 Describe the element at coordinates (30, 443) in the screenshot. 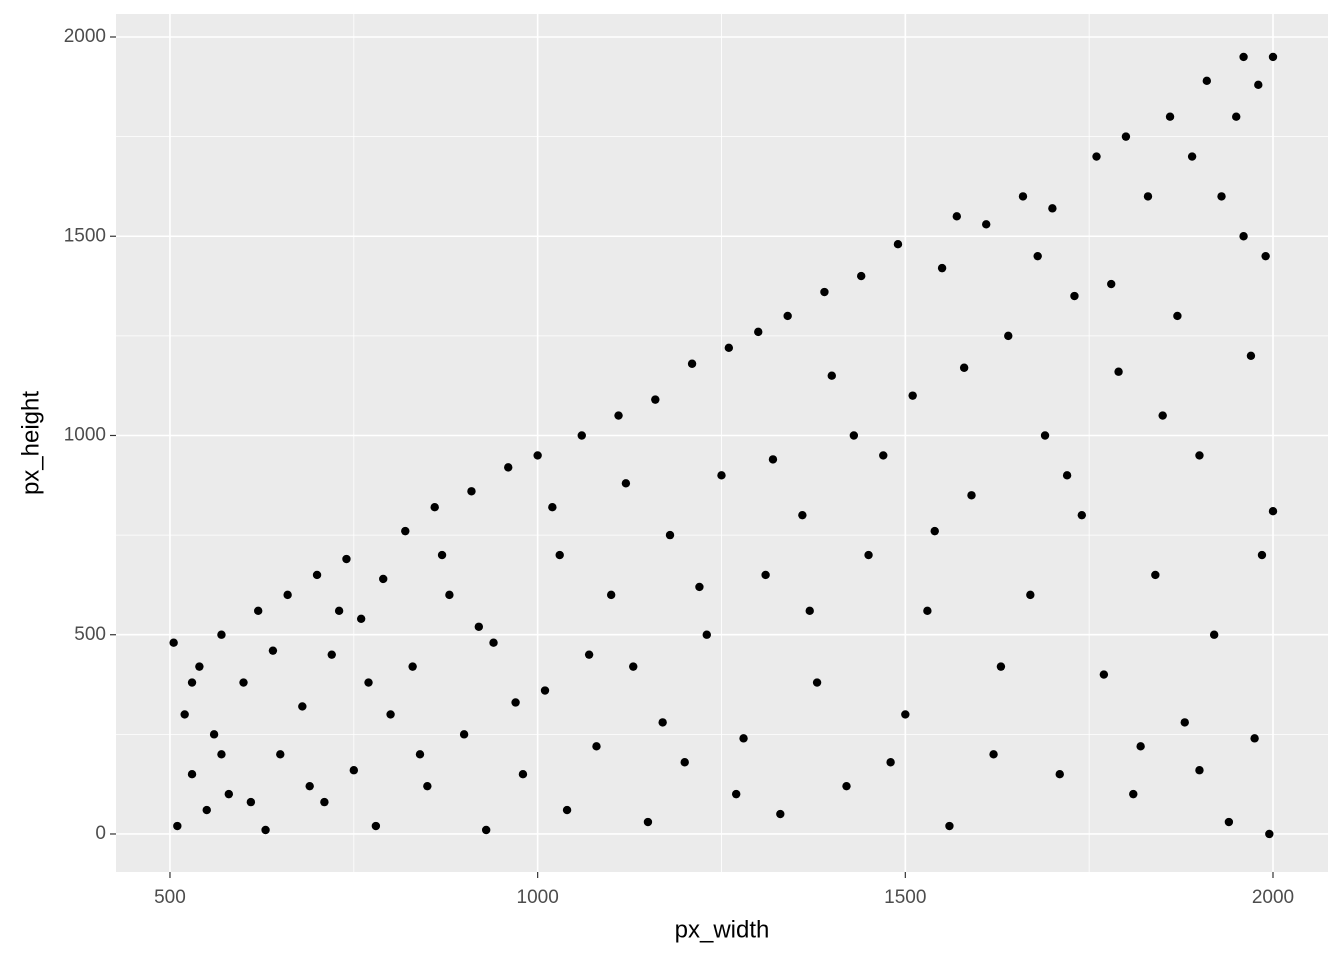

I see `y-axis-title: px_height` at that location.